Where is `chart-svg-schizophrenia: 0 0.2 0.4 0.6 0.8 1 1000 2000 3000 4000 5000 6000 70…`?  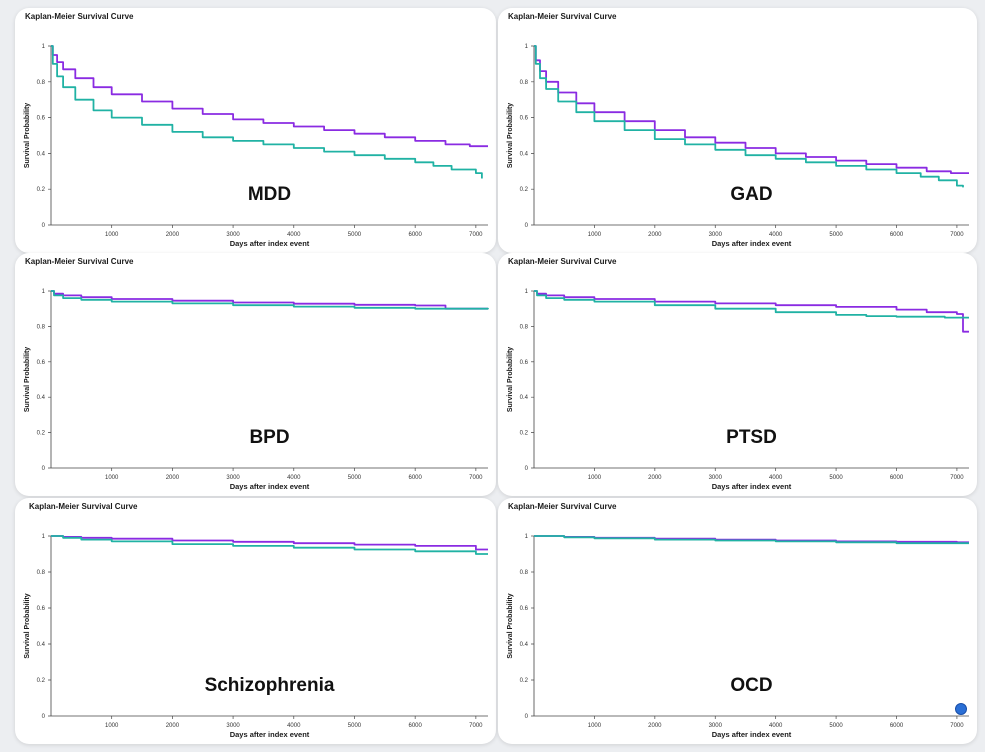
chart-svg-schizophrenia: 0 0.2 0.4 0.6 0.8 1 1000 2000 3000 4000 5000 6000 70… is located at coordinates (256, 636).